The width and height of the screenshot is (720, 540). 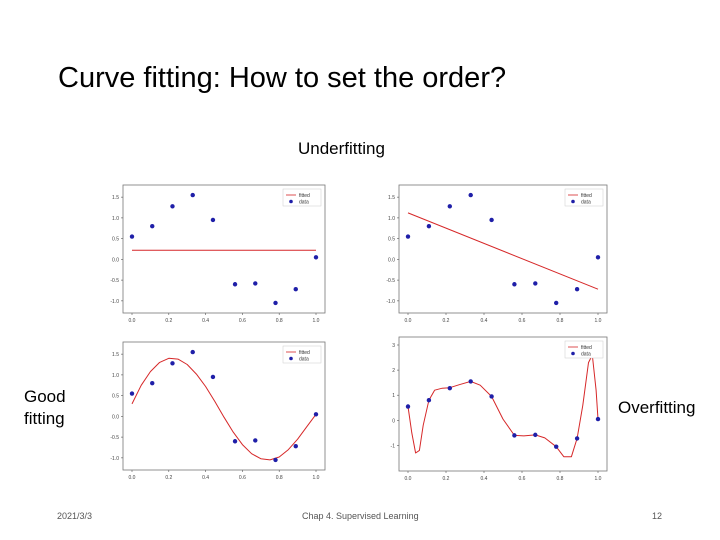 I want to click on footer-date: 2021/3/3, so click(x=75, y=516).